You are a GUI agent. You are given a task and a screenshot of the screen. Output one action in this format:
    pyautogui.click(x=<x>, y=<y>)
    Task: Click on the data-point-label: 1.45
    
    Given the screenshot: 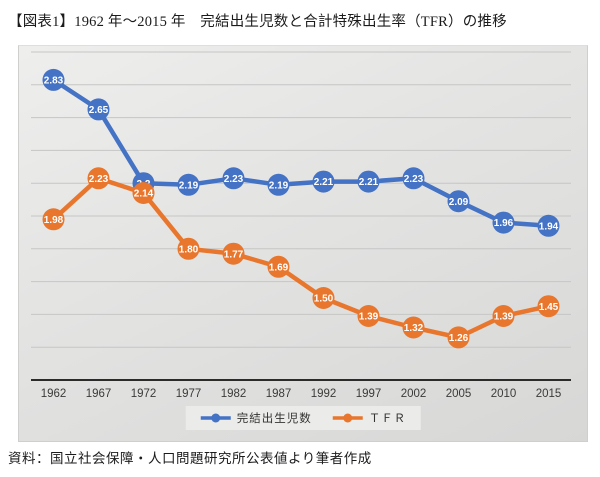 What is the action you would take?
    pyautogui.click(x=549, y=307)
    